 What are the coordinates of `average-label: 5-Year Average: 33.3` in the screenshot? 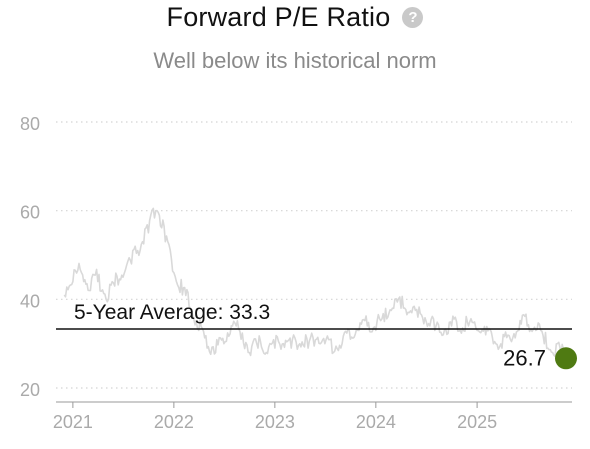 It's located at (172, 312).